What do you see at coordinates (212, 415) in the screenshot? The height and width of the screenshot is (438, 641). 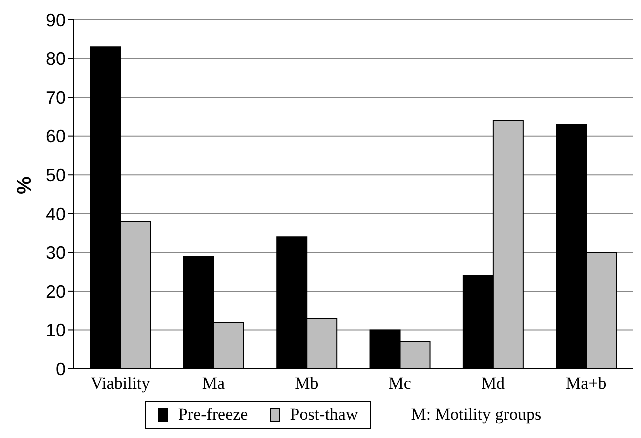 I see `legend-label: Pre-freeze` at bounding box center [212, 415].